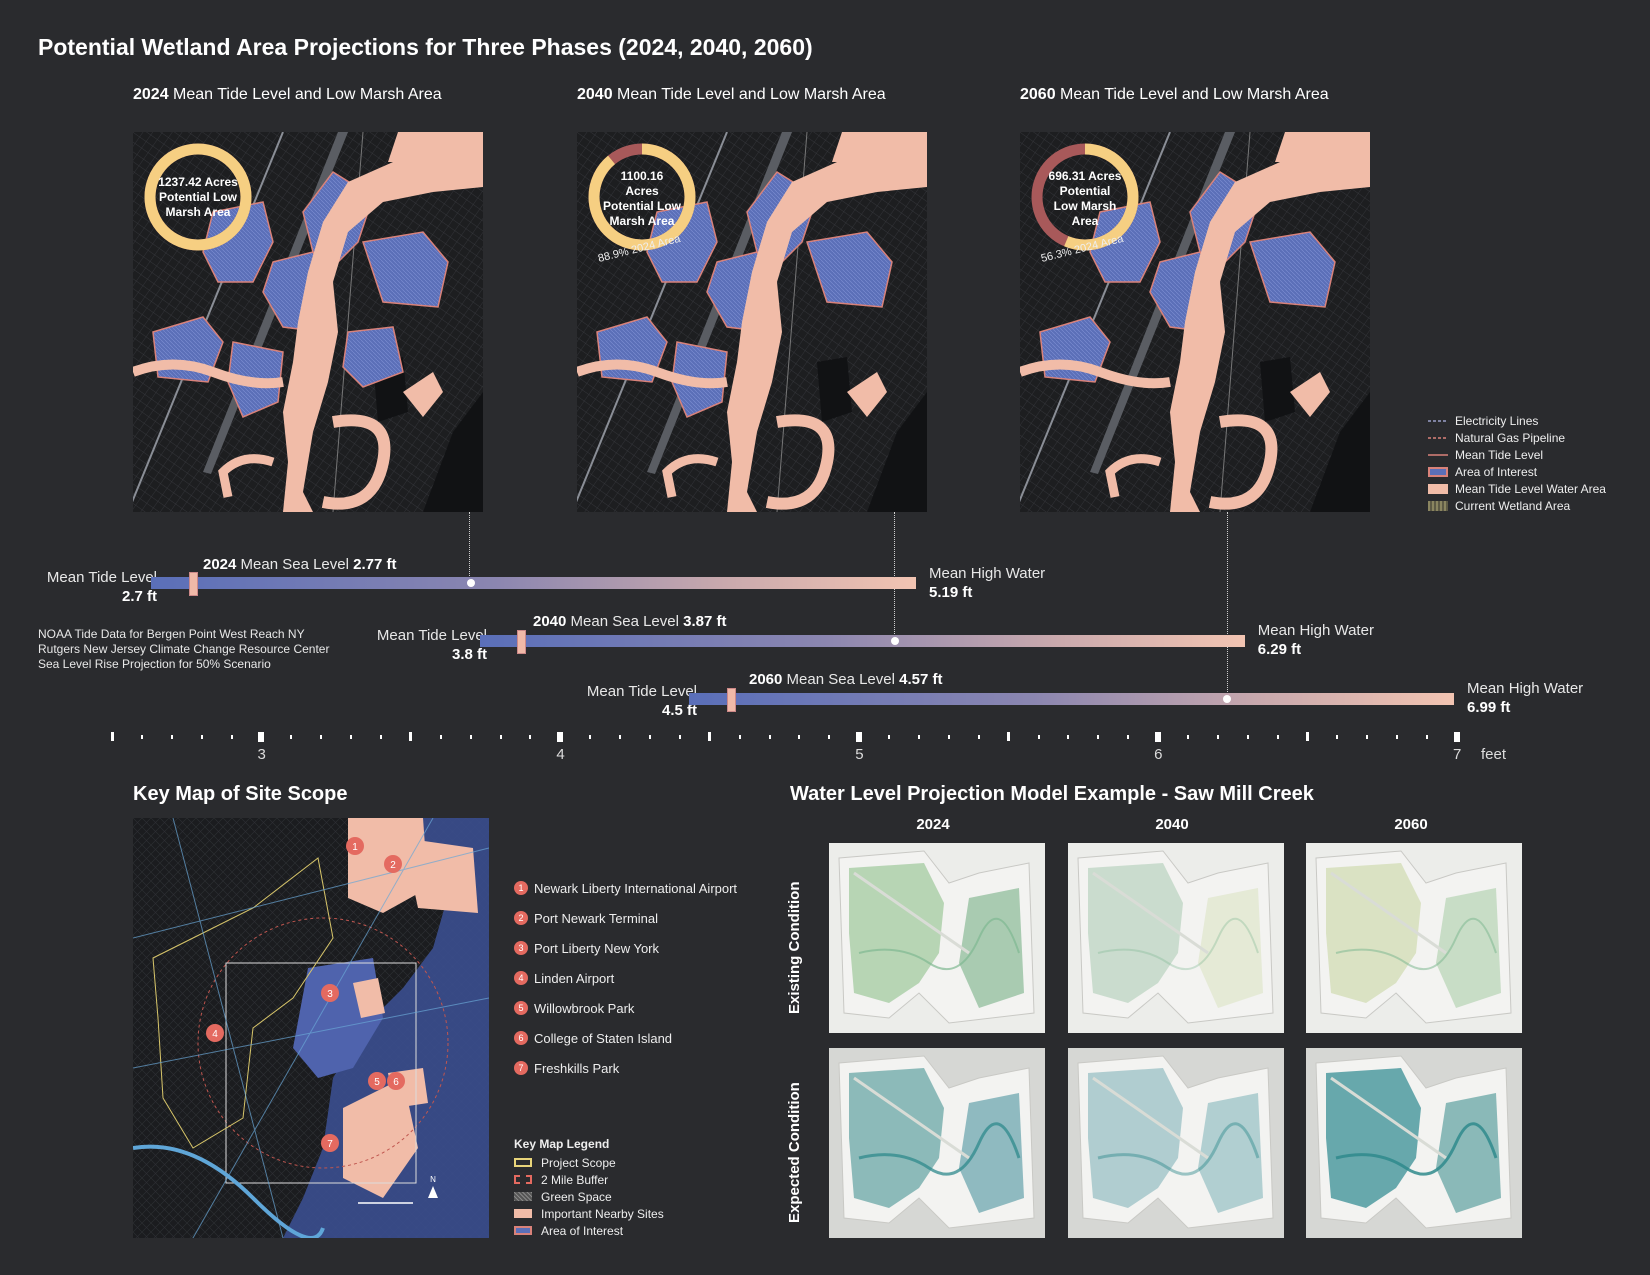 Image resolution: width=1650 pixels, height=1275 pixels. I want to click on legend-gas: Natural Gas Pipeline, so click(1497, 437).